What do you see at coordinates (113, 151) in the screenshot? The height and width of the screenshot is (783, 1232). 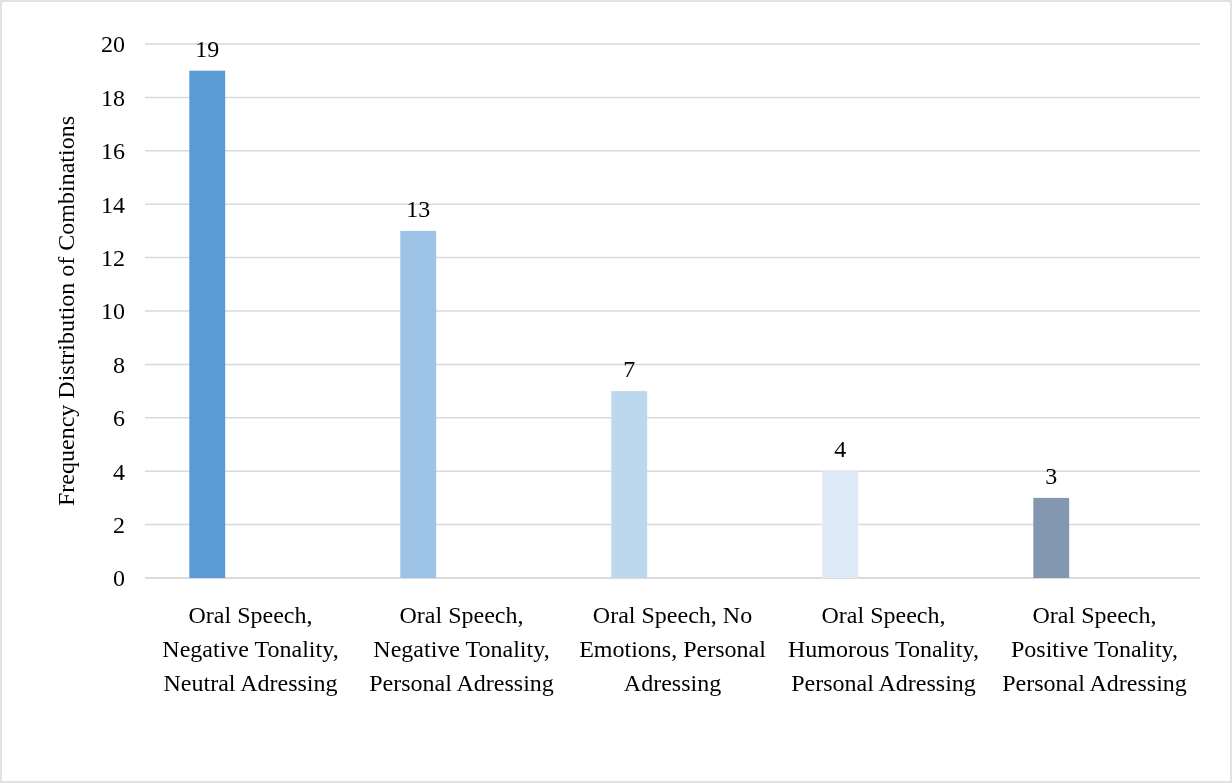 I see `y-tick-label: 16` at bounding box center [113, 151].